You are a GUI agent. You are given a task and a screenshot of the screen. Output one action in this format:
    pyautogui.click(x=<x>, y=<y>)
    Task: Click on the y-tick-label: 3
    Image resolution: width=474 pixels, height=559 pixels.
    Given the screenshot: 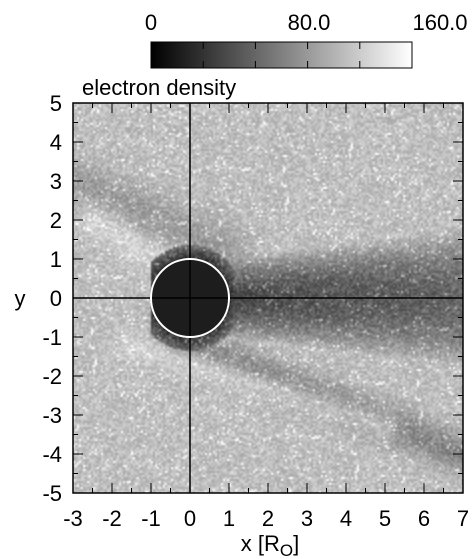 What is the action you would take?
    pyautogui.click(x=56, y=181)
    